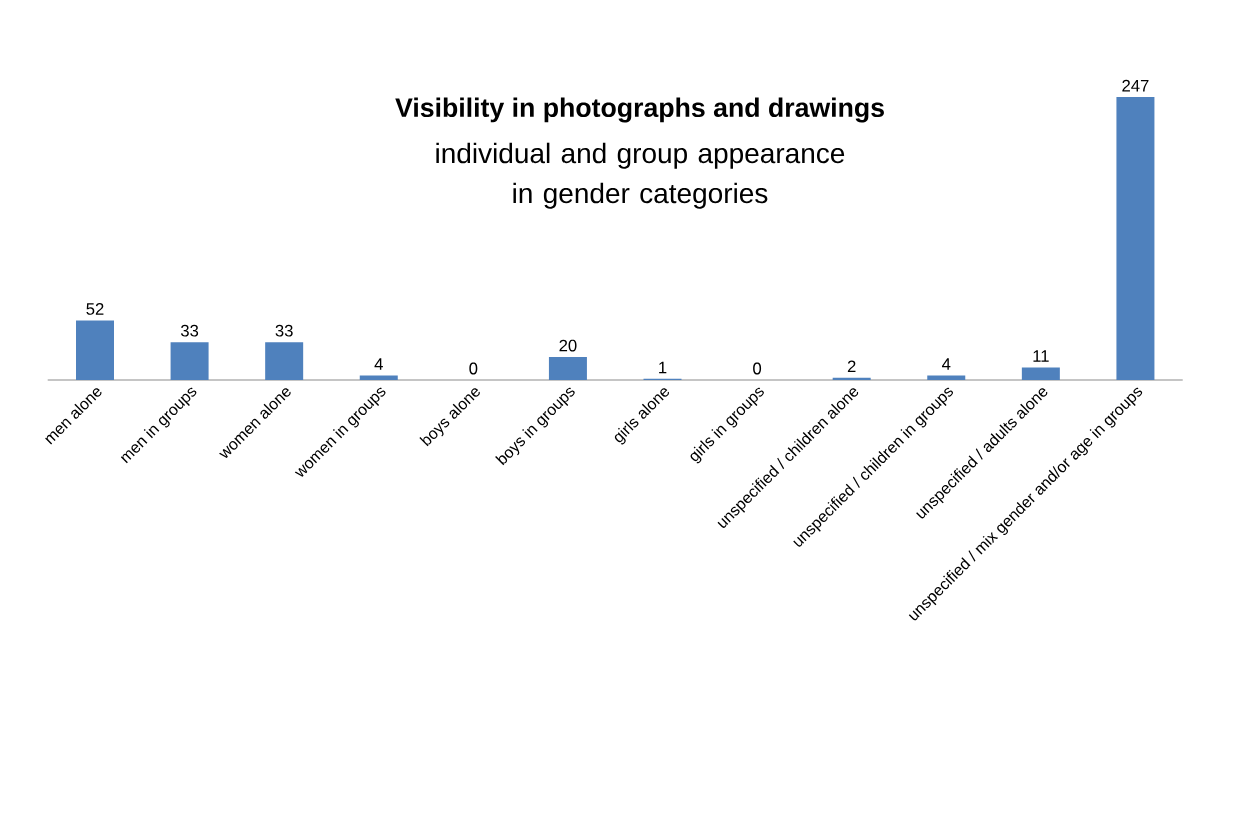 The image size is (1259, 814). I want to click on data-label: 1, so click(663, 367).